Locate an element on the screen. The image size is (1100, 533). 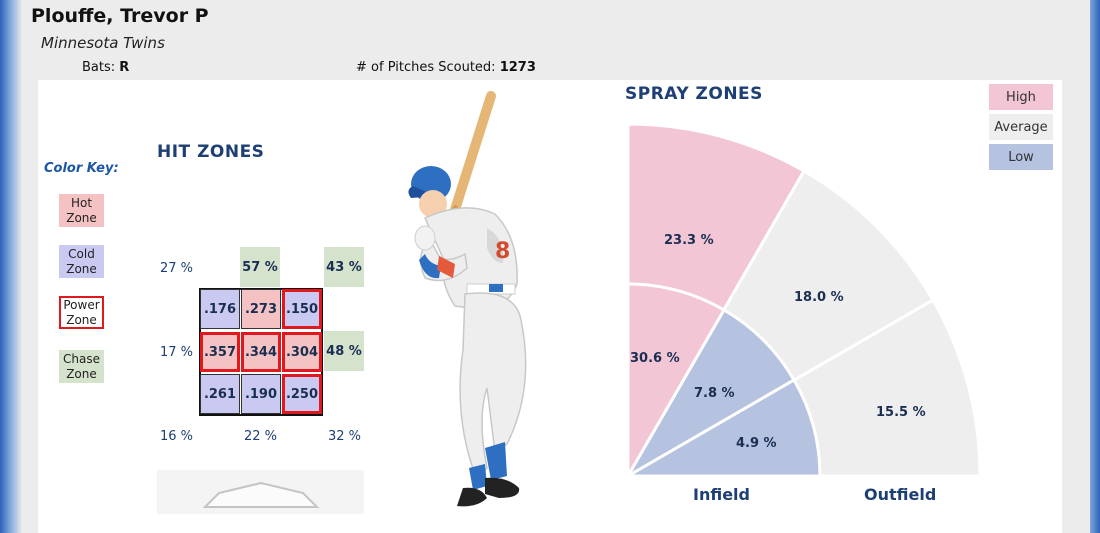
team-name: Minnesota Twins is located at coordinates (103, 43).